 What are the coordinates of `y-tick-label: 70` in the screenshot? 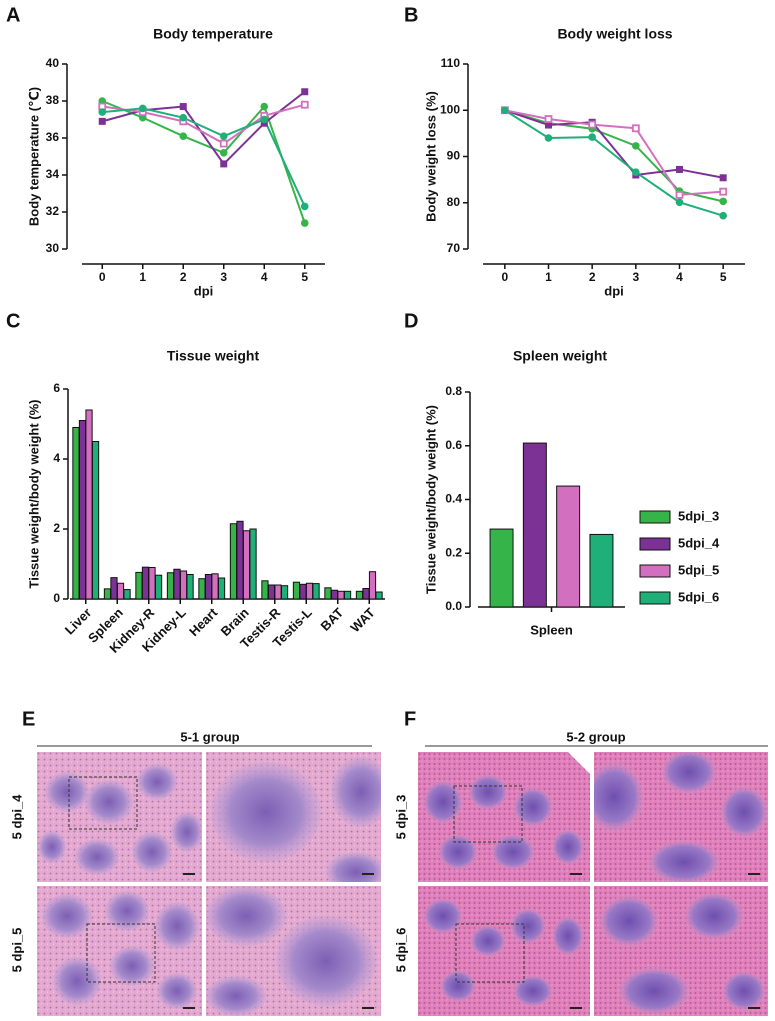 It's located at (454, 248).